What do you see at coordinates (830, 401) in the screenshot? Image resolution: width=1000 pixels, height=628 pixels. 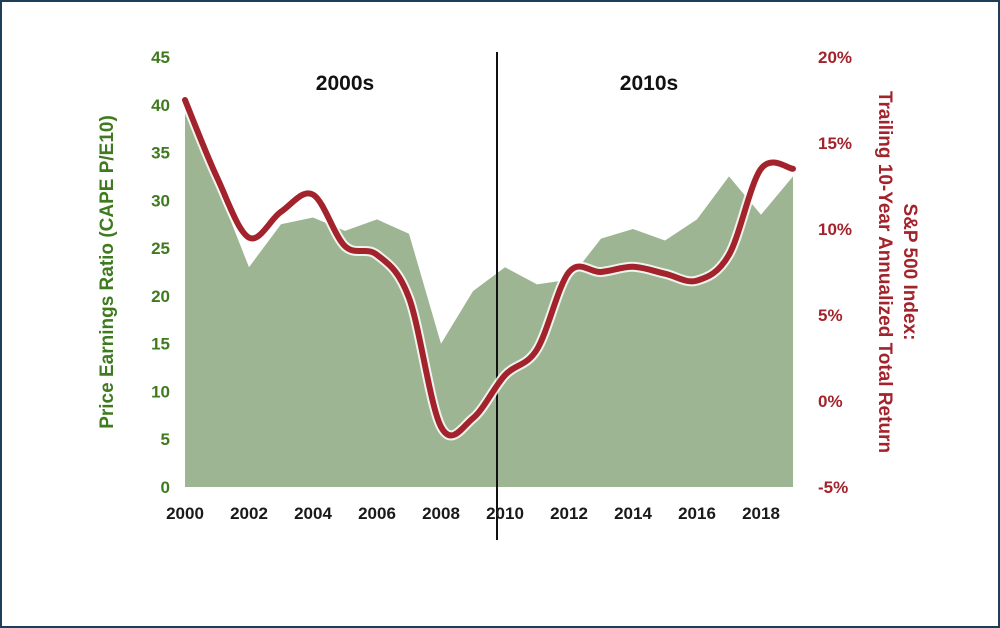 I see `right-tick-label: 0%` at bounding box center [830, 401].